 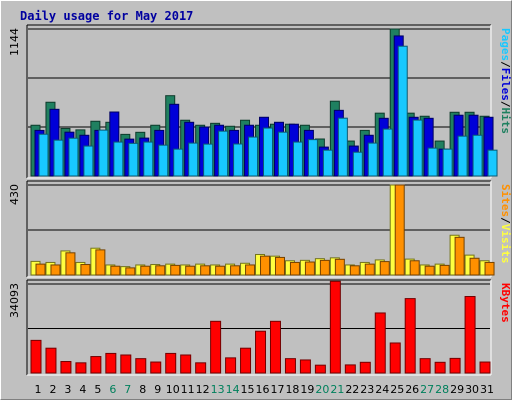 What do you see at coordinates (173, 389) in the screenshot?
I see `x-tick-label-day-10: 10` at bounding box center [173, 389].